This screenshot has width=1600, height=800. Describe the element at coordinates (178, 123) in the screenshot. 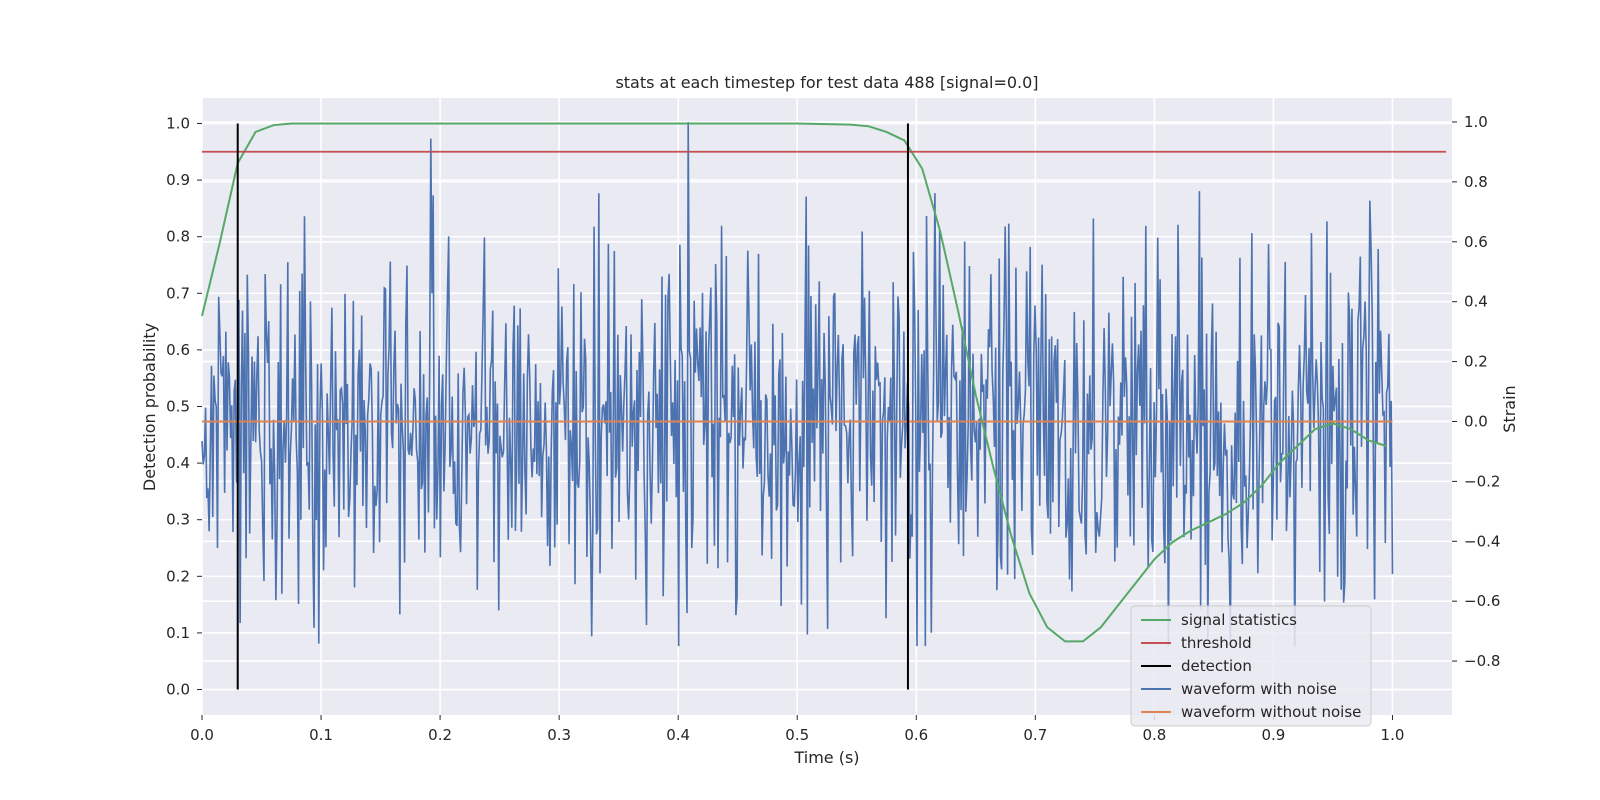

I see `y-tick-label-left: 1.0` at that location.